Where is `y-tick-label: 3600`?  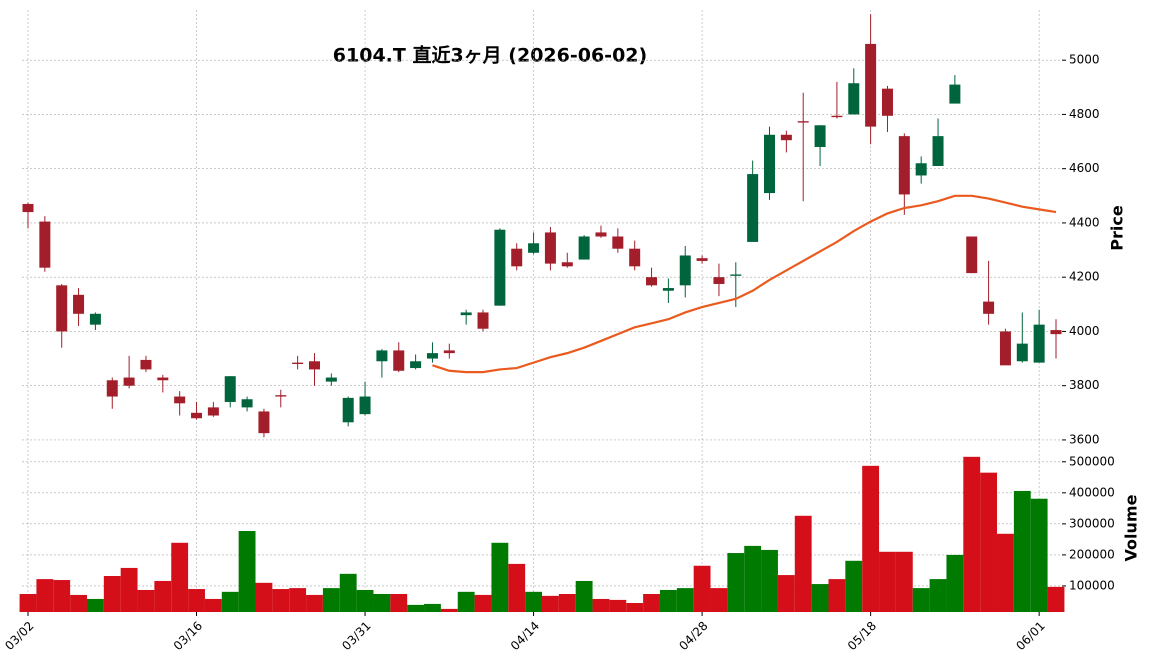 y-tick-label: 3600 is located at coordinates (1084, 439).